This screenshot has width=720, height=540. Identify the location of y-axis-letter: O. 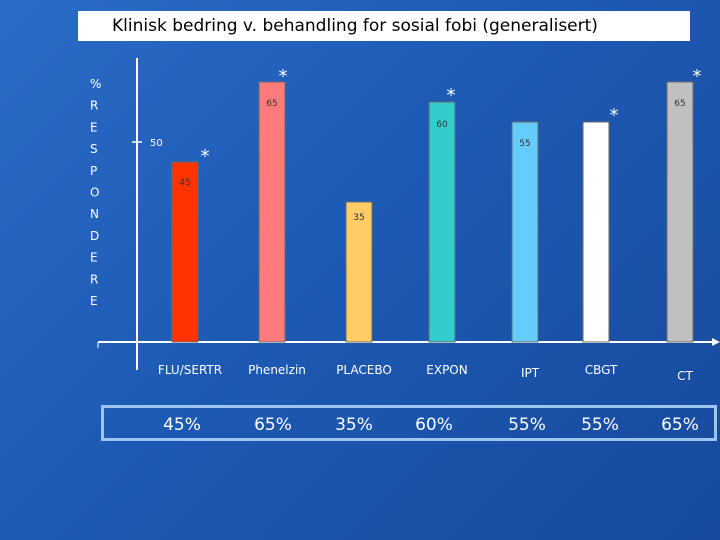
(94, 193).